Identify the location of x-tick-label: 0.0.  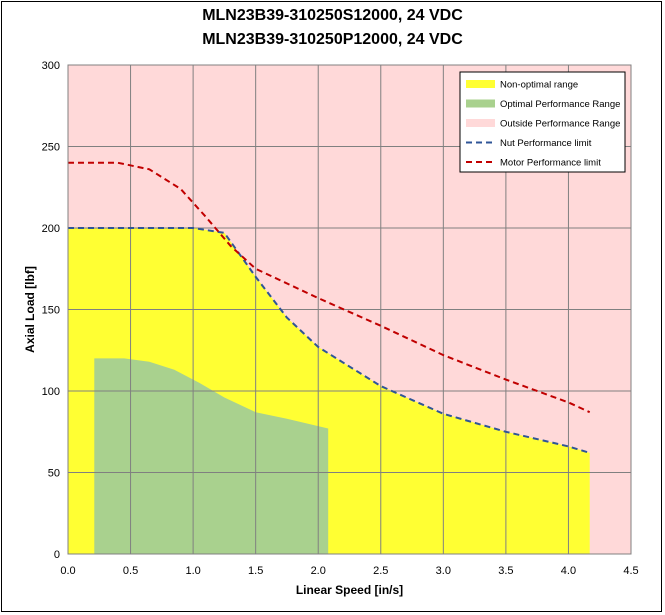
(67, 571).